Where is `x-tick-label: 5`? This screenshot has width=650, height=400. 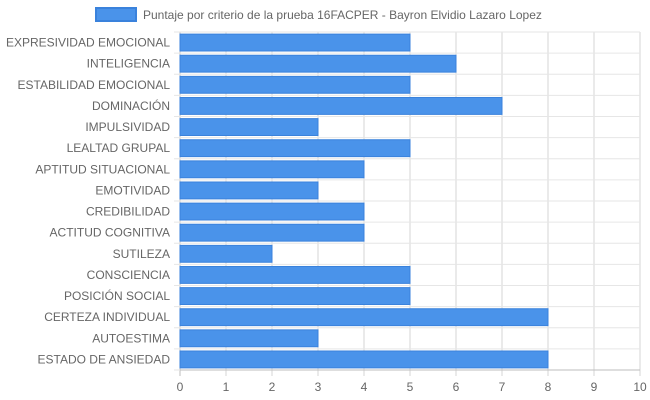 x-tick-label: 5 is located at coordinates (410, 387).